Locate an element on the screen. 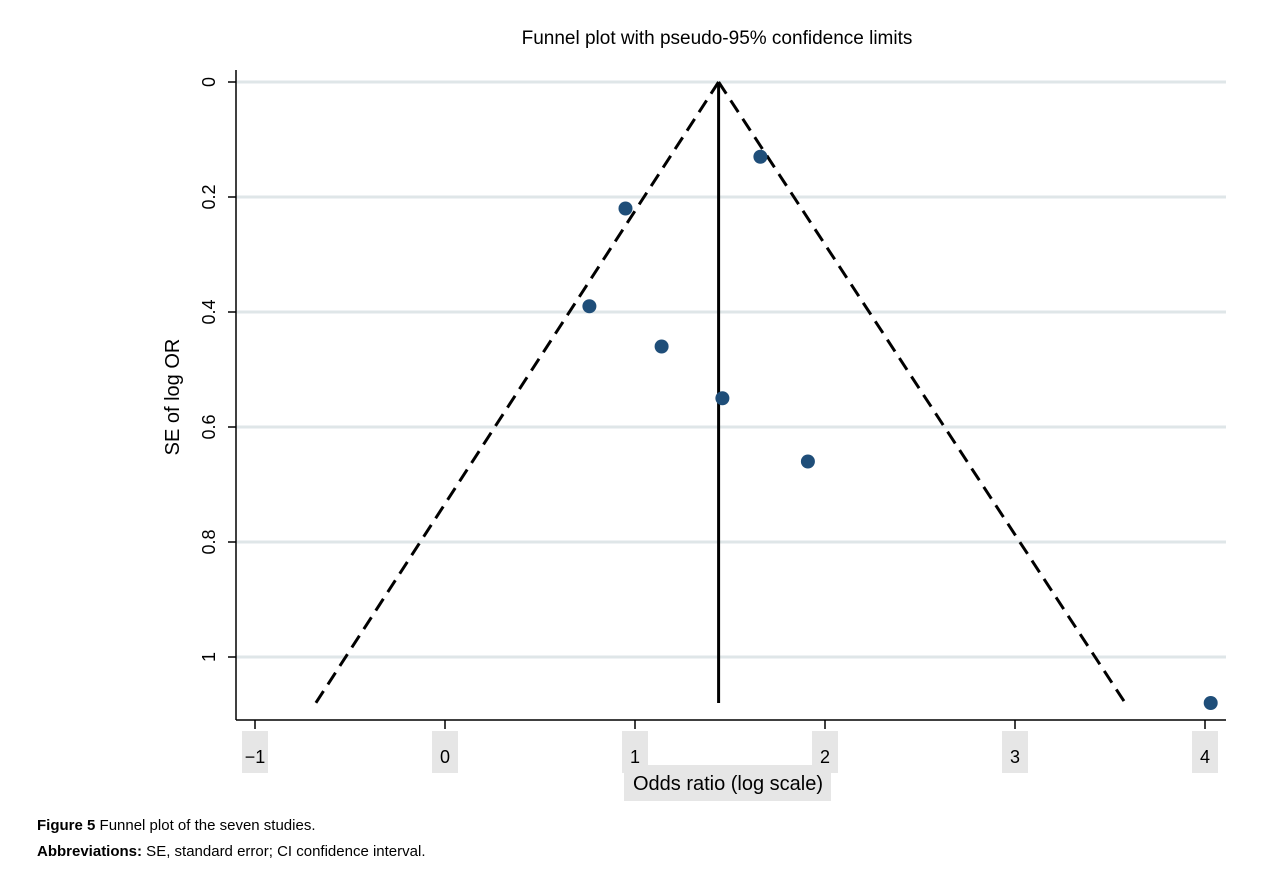  y-tick-label: 0.2 is located at coordinates (209, 196).